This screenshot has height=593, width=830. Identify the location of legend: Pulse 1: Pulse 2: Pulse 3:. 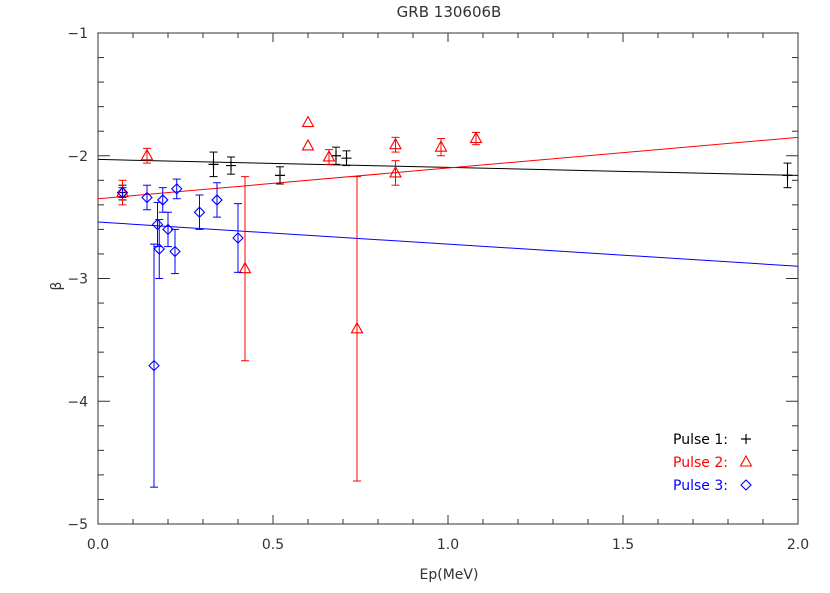
(713, 463).